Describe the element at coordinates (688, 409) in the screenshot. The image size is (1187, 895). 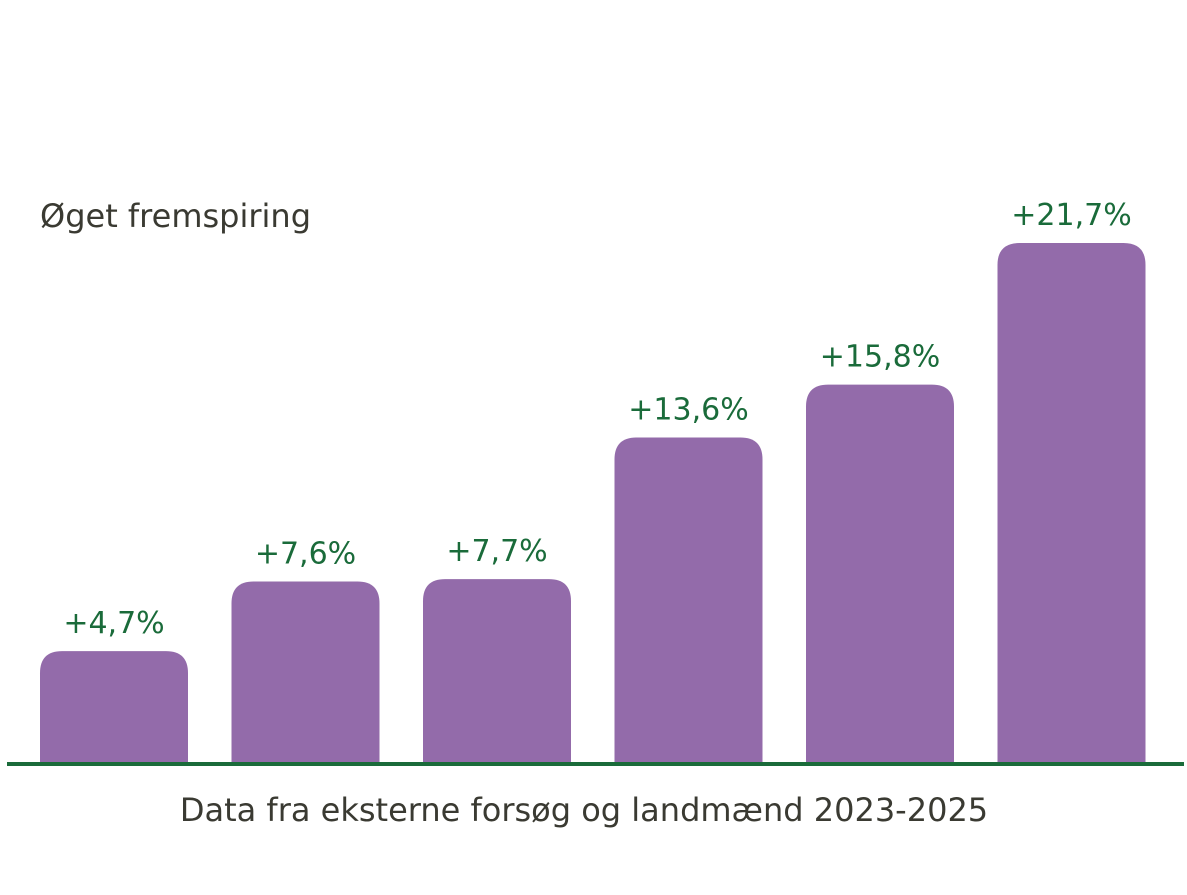
I see `value-label-4: +13,6%` at that location.